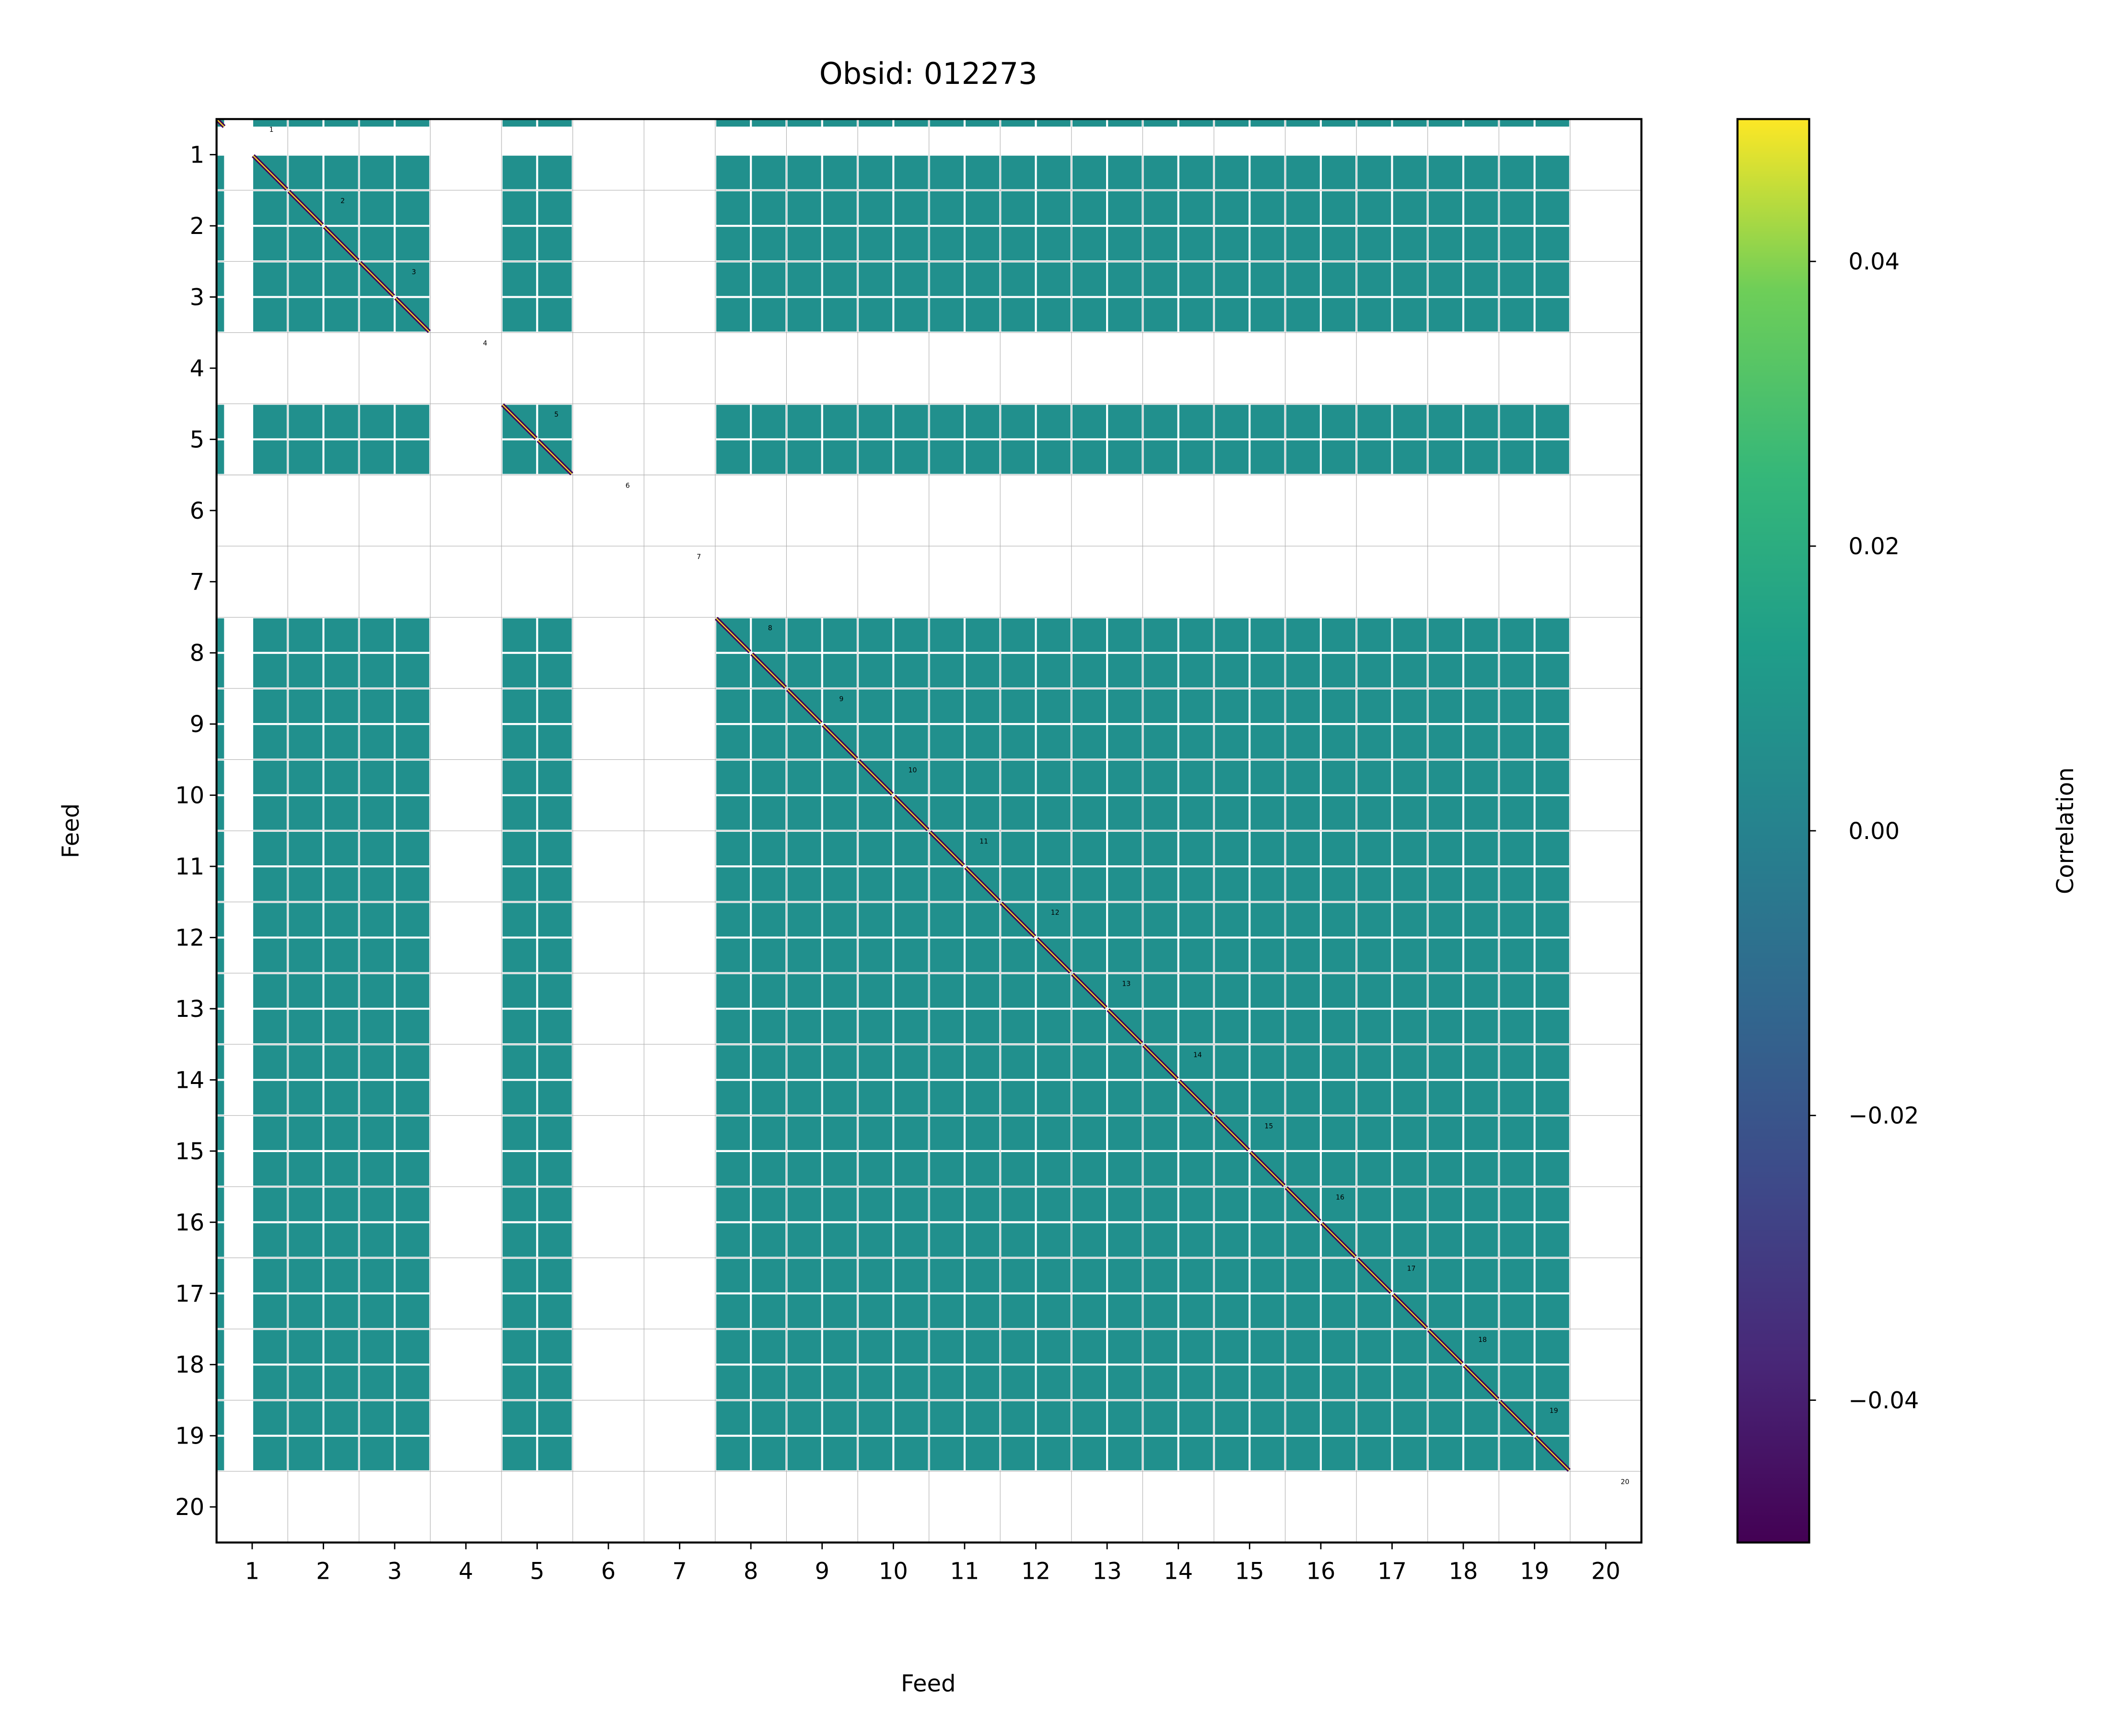 This screenshot has height=1736, width=2111. Describe the element at coordinates (197, 439) in the screenshot. I see `y-tick-label: 5` at that location.